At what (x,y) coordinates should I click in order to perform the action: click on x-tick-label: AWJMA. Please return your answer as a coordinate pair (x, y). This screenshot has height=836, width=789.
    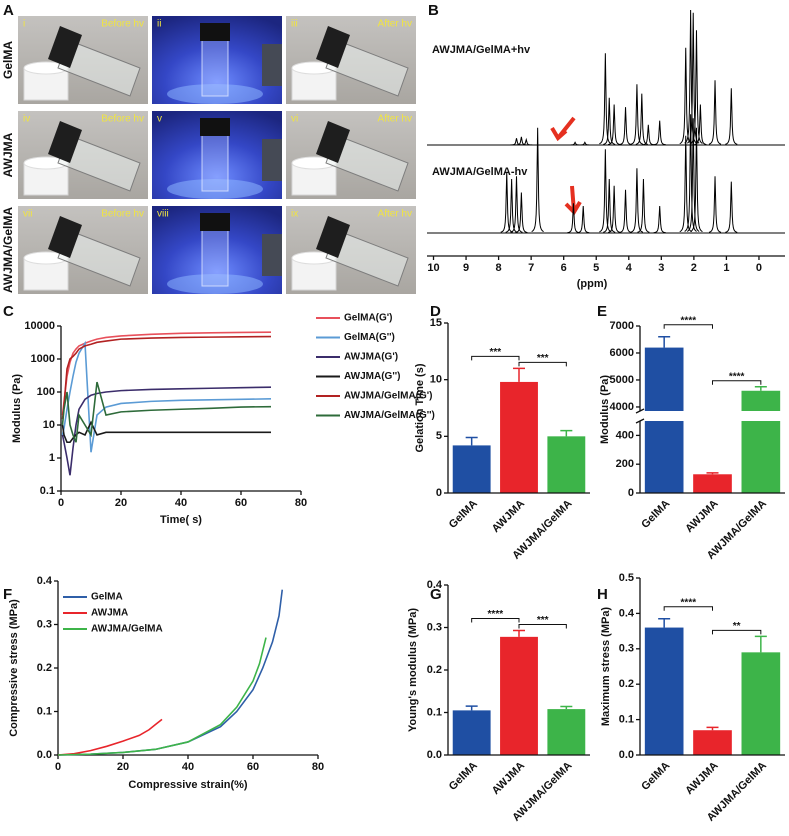
    Looking at the image, I should click on (701, 778).